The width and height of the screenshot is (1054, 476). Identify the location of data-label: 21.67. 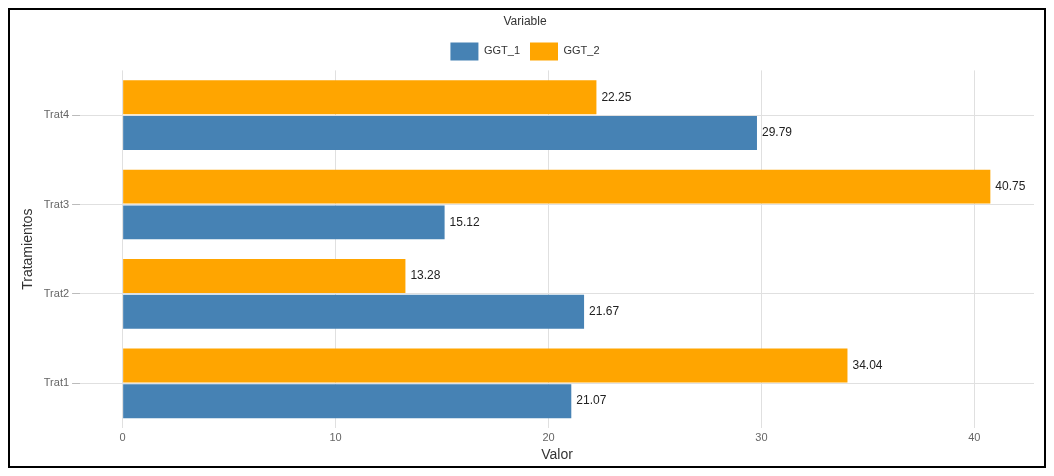
(604, 311).